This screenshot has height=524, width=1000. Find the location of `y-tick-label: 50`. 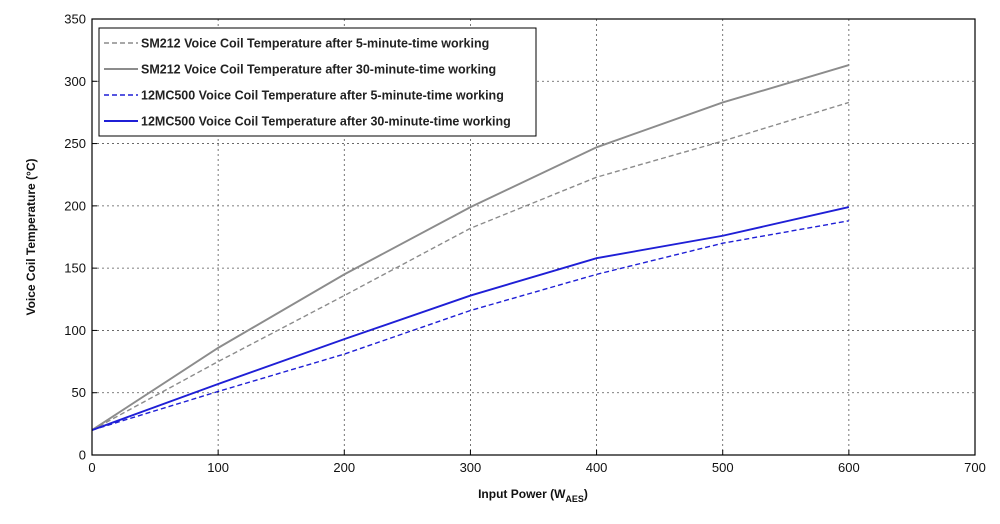

y-tick-label: 50 is located at coordinates (79, 392).